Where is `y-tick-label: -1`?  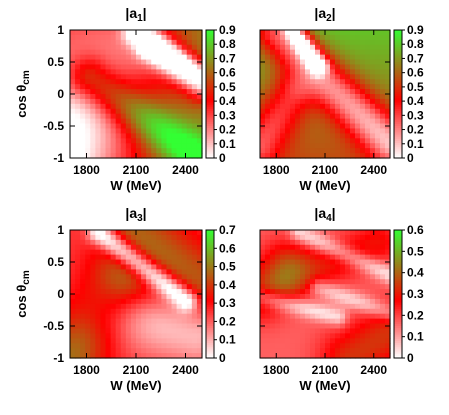 y-tick-label: -1 is located at coordinates (58, 358).